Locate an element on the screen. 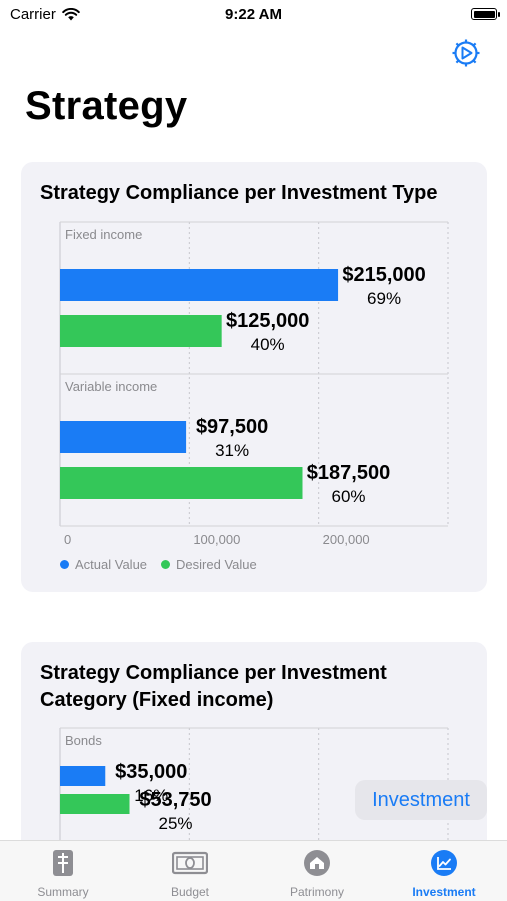 The width and height of the screenshot is (507, 901). legend-desired-dot is located at coordinates (166, 564).